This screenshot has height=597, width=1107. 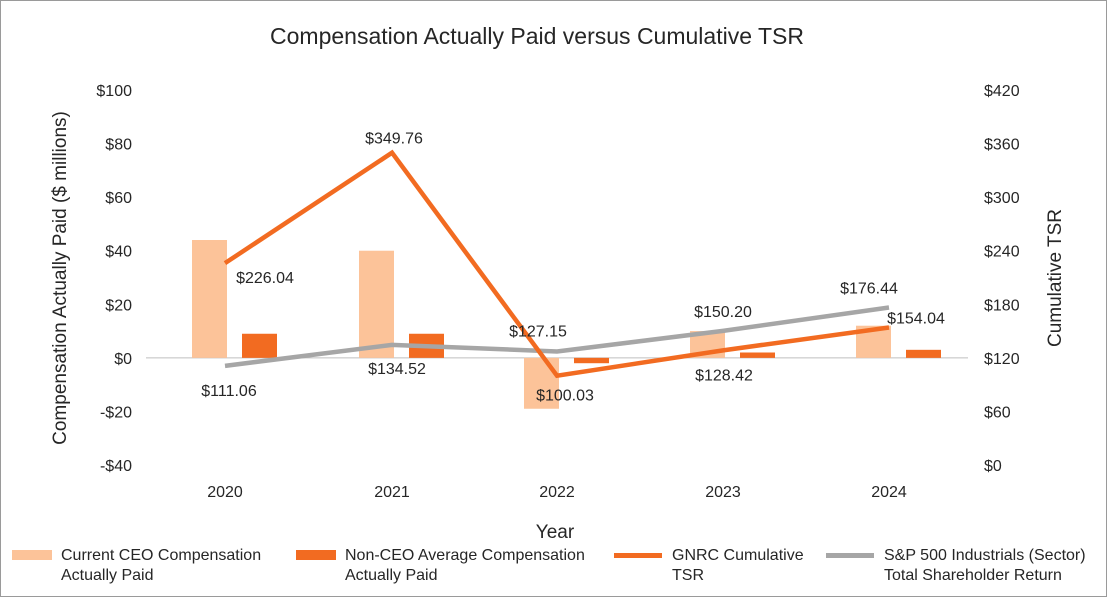 I want to click on y2-tick-label: $360, so click(x=1002, y=145).